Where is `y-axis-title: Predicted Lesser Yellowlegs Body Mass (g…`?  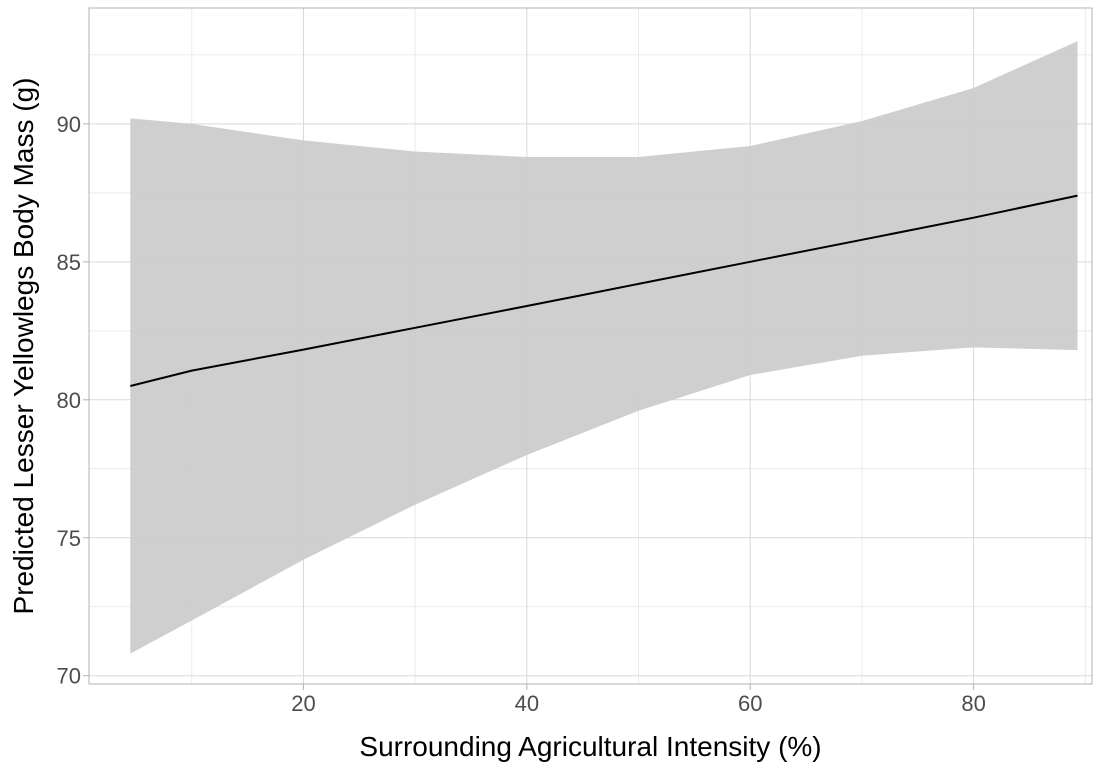 y-axis-title: Predicted Lesser Yellowlegs Body Mass (g… is located at coordinates (23, 346).